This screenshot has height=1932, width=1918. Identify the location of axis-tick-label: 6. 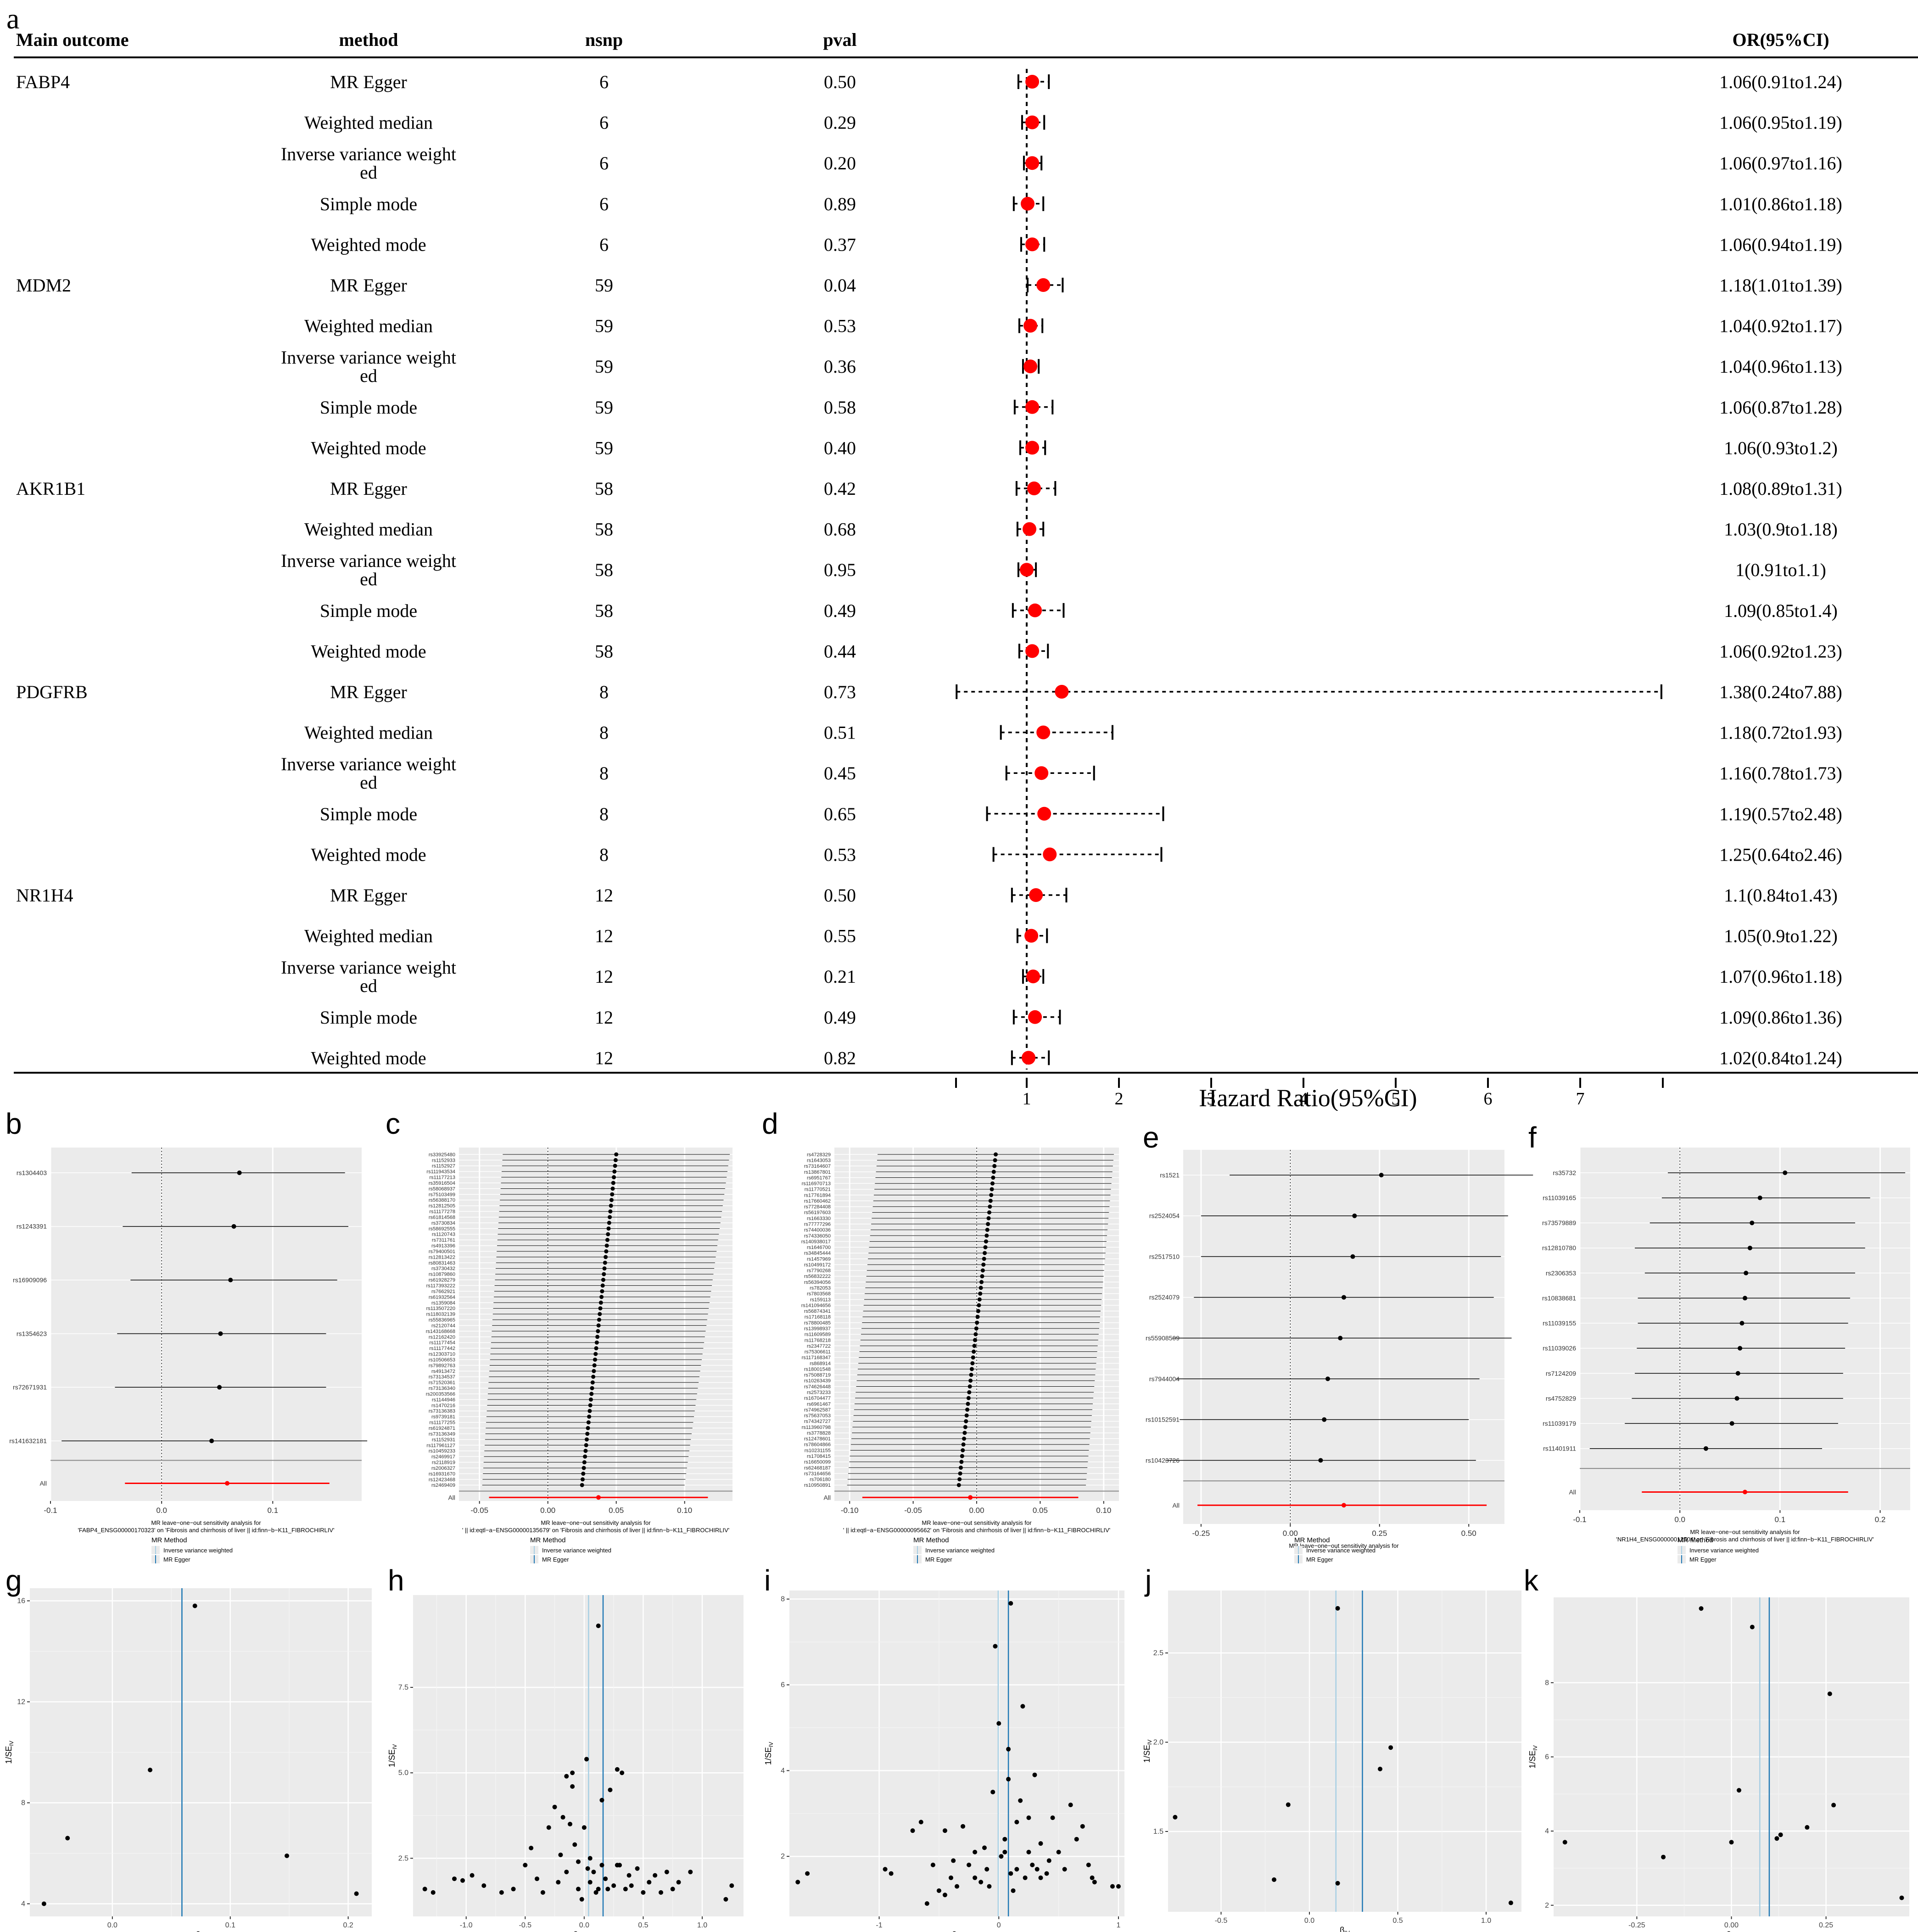
(1488, 1099).